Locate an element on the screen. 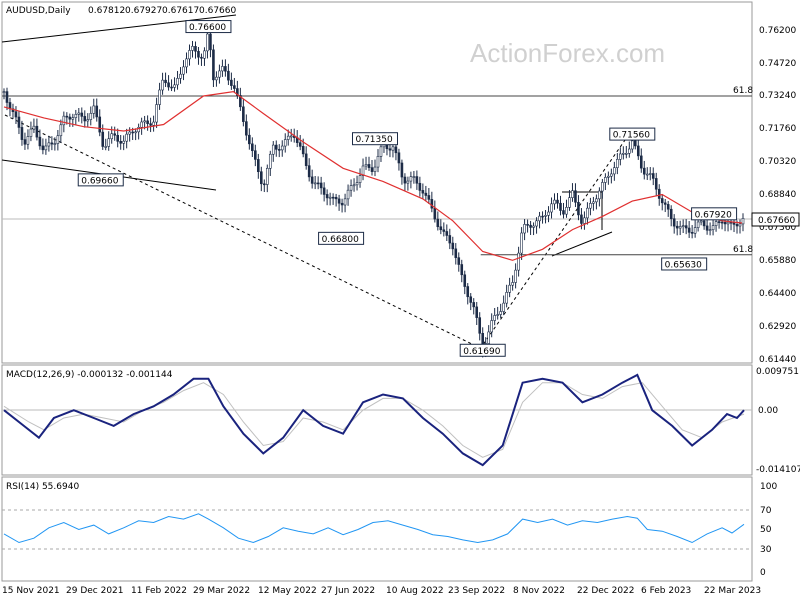 The image size is (800, 604). price-label-text: 0.71560 is located at coordinates (631, 136).